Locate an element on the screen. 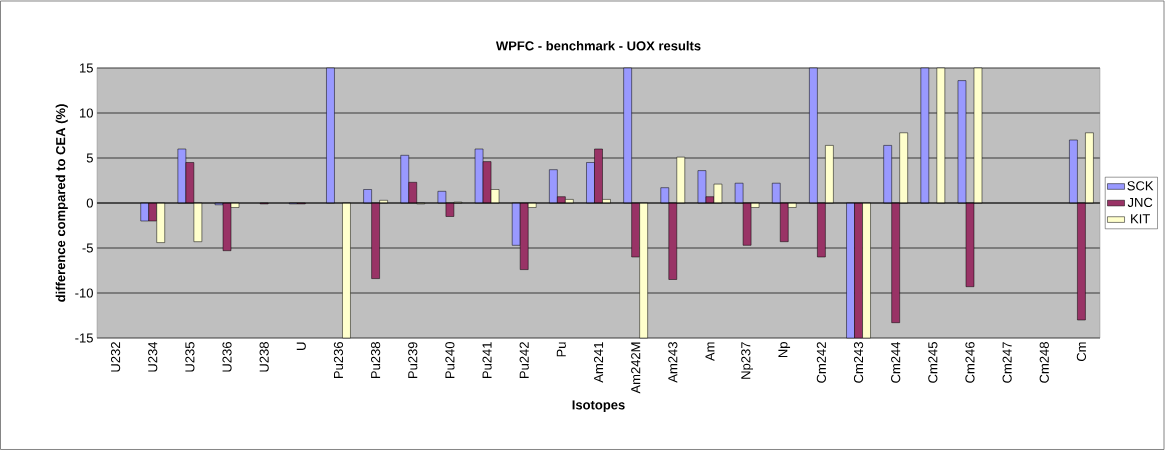  legend-label: KIT is located at coordinates (1140, 219).